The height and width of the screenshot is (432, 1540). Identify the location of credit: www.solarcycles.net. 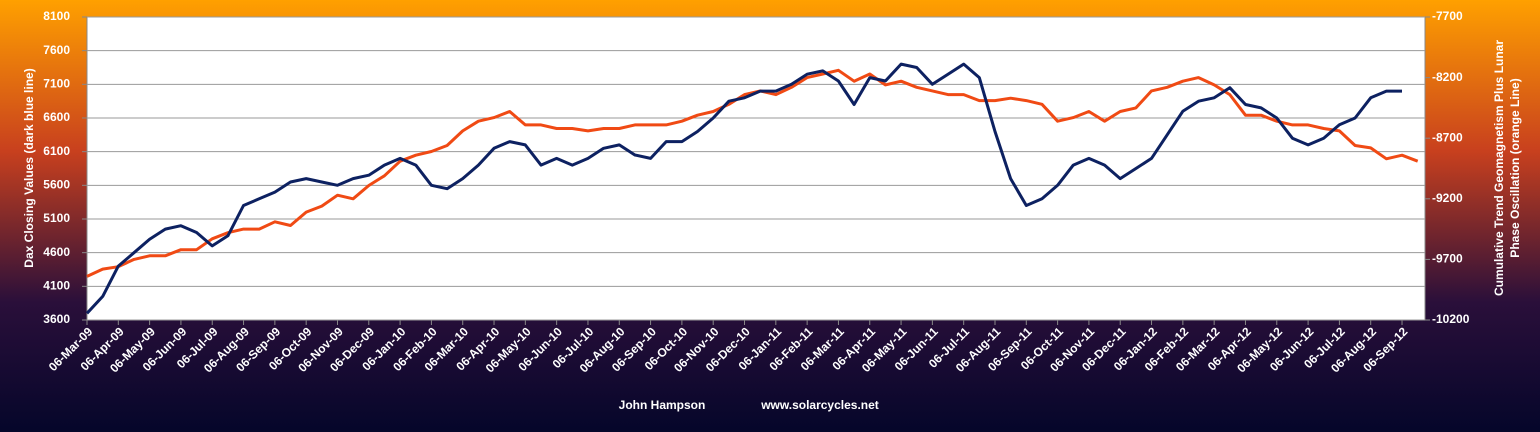
(819, 405).